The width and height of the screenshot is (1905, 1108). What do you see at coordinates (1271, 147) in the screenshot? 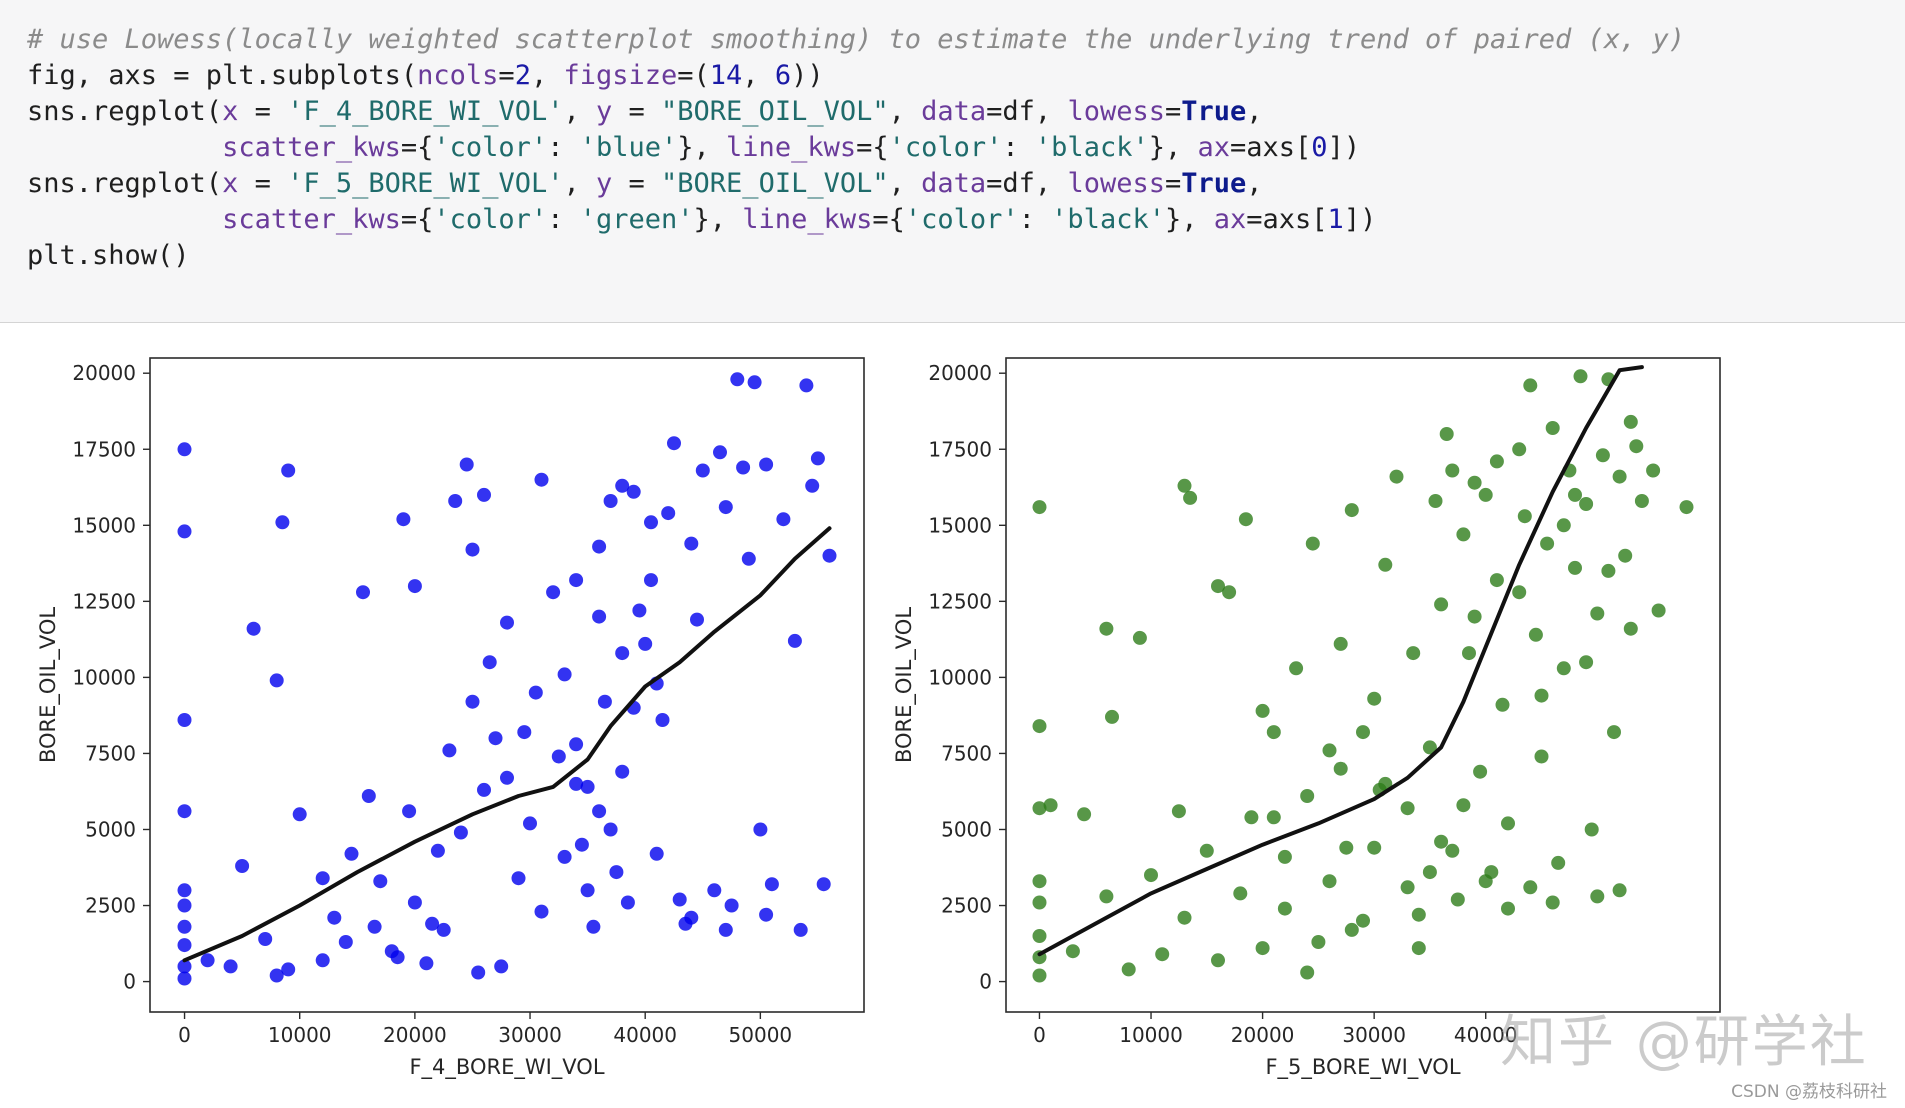
I see `code-token: =axs[` at bounding box center [1271, 147].